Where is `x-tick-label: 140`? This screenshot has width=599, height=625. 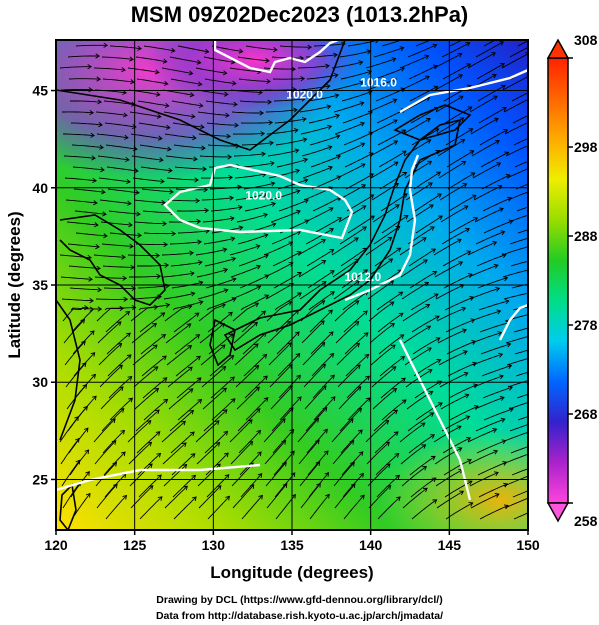 x-tick-label: 140 is located at coordinates (371, 545).